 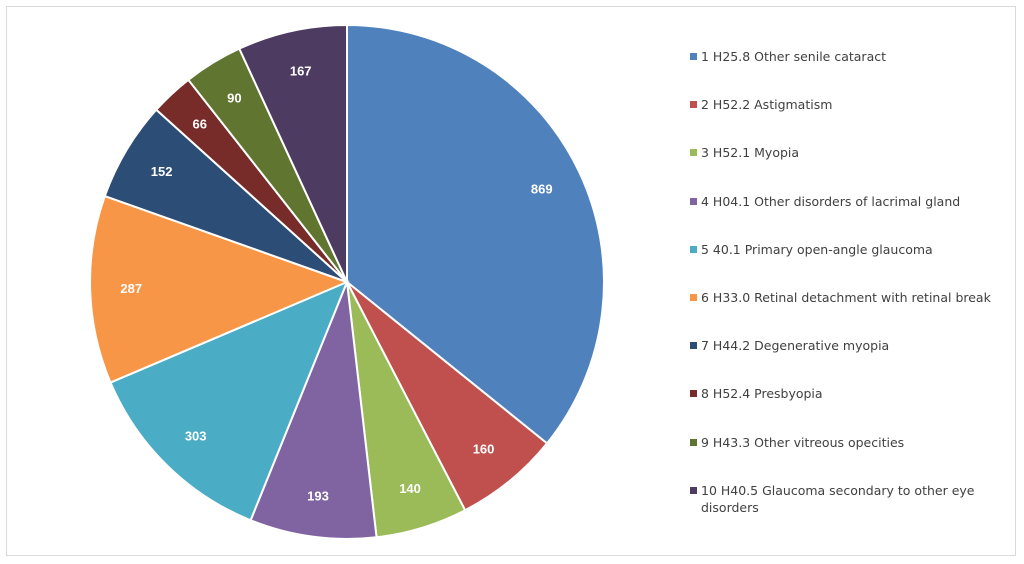 I want to click on data-label-6: 287, so click(x=131, y=288).